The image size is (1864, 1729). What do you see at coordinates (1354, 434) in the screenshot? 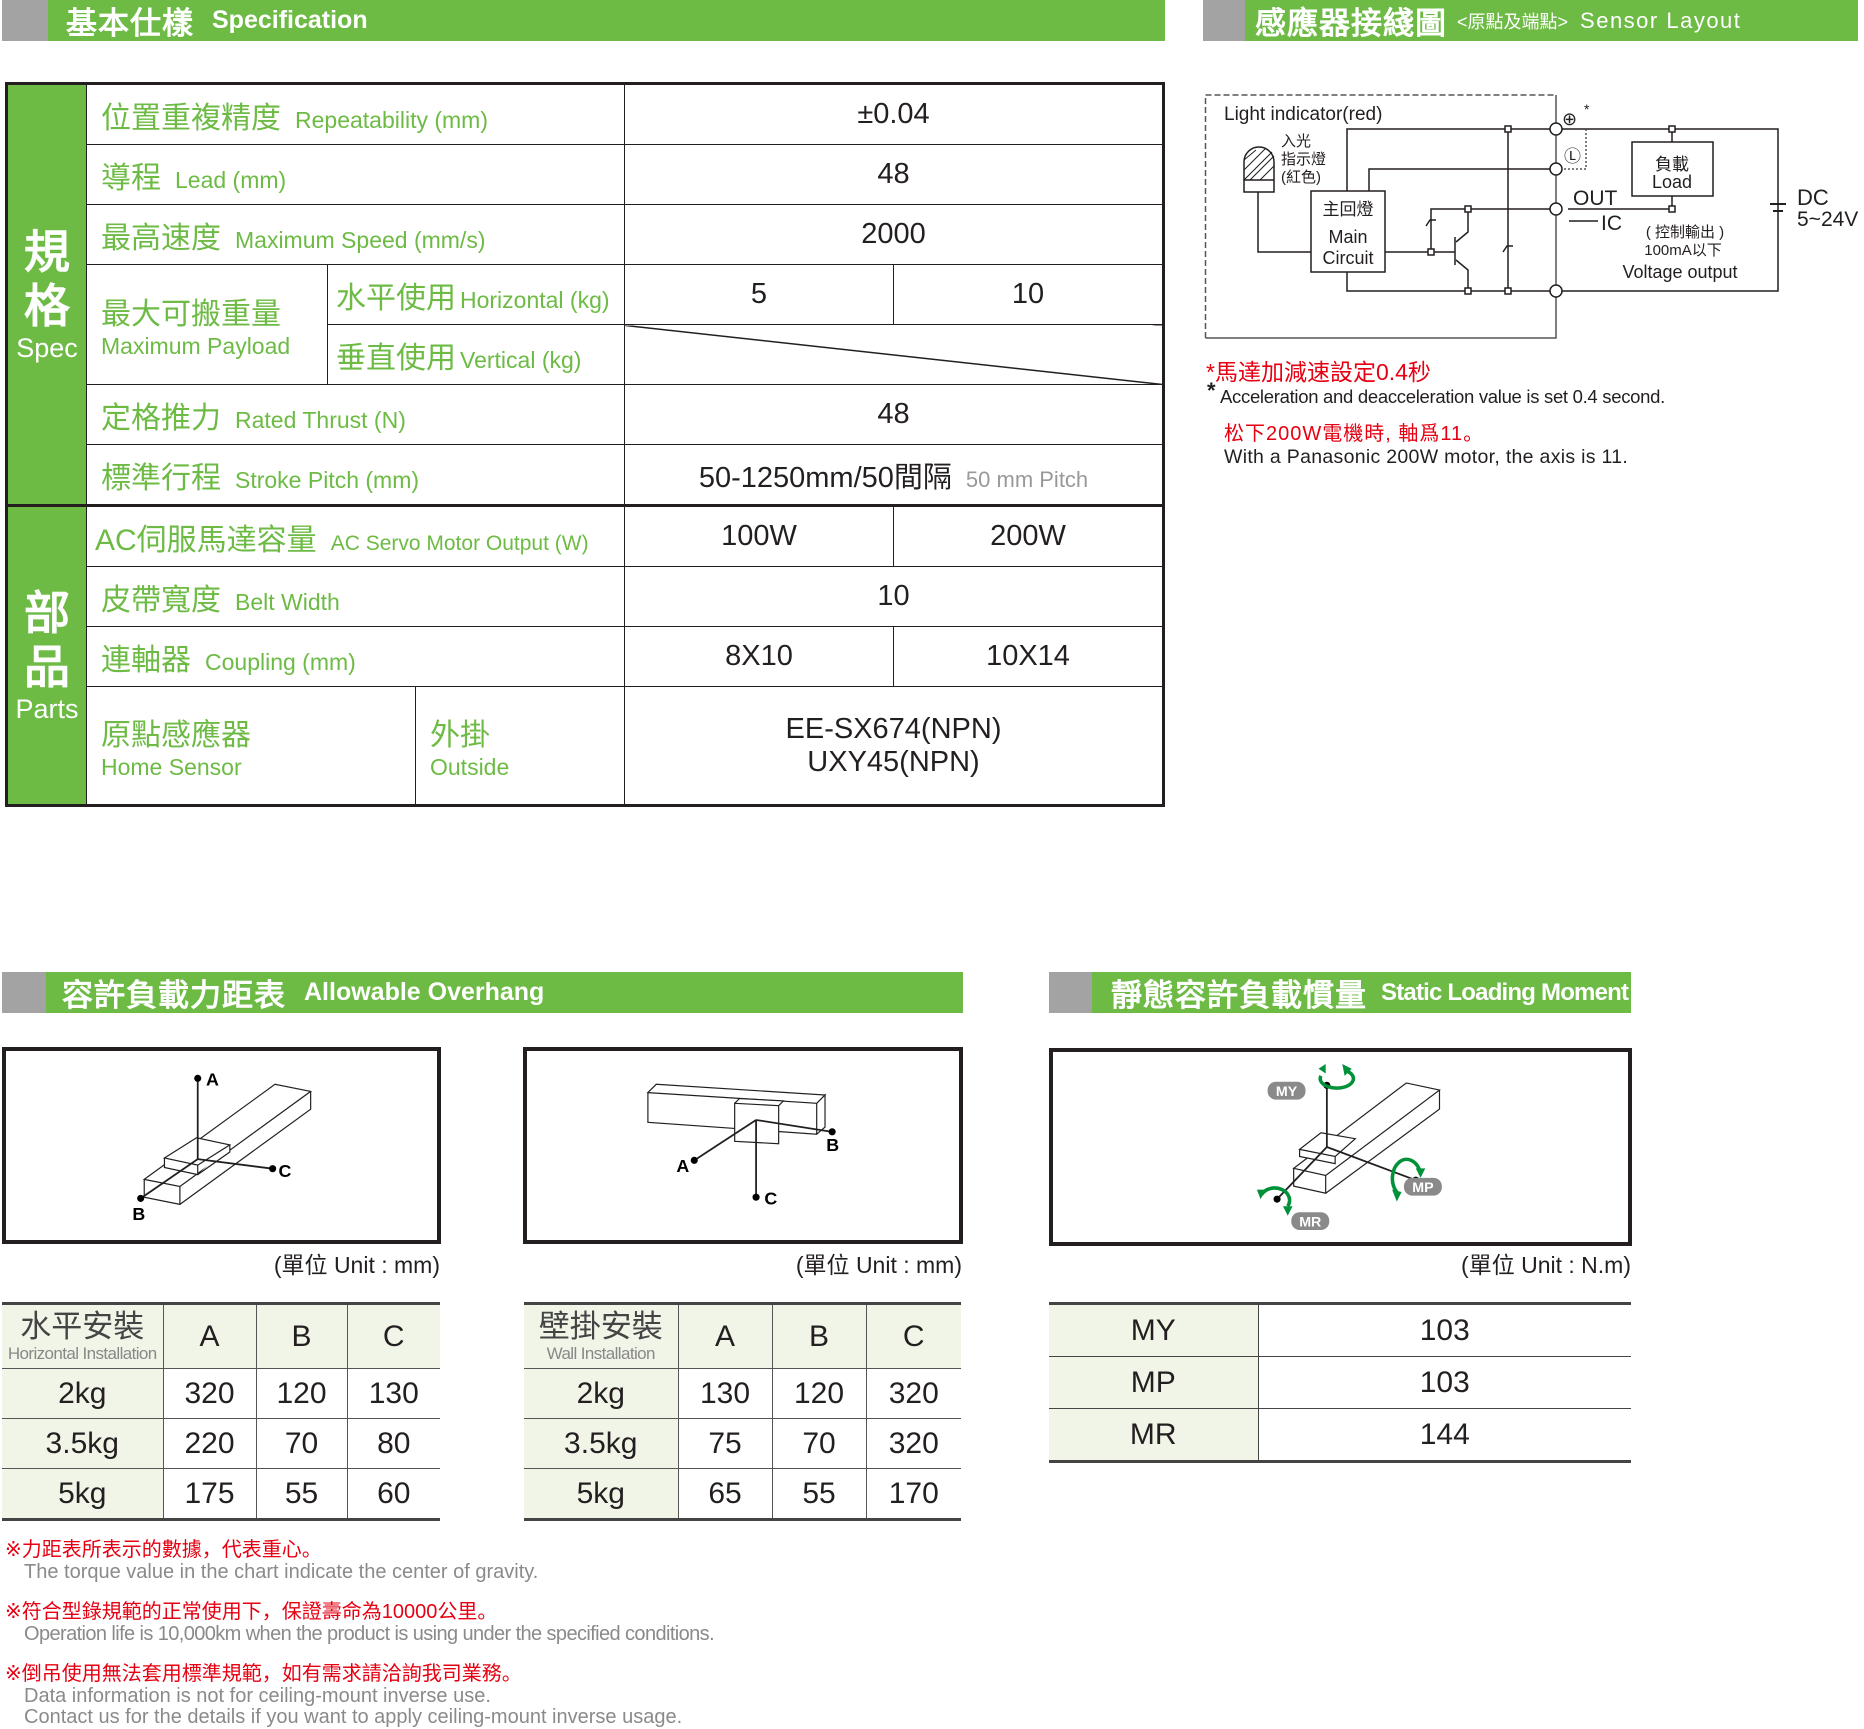
I see `note-red-motor: 松下200W電機時, 軸爲11。` at bounding box center [1354, 434].